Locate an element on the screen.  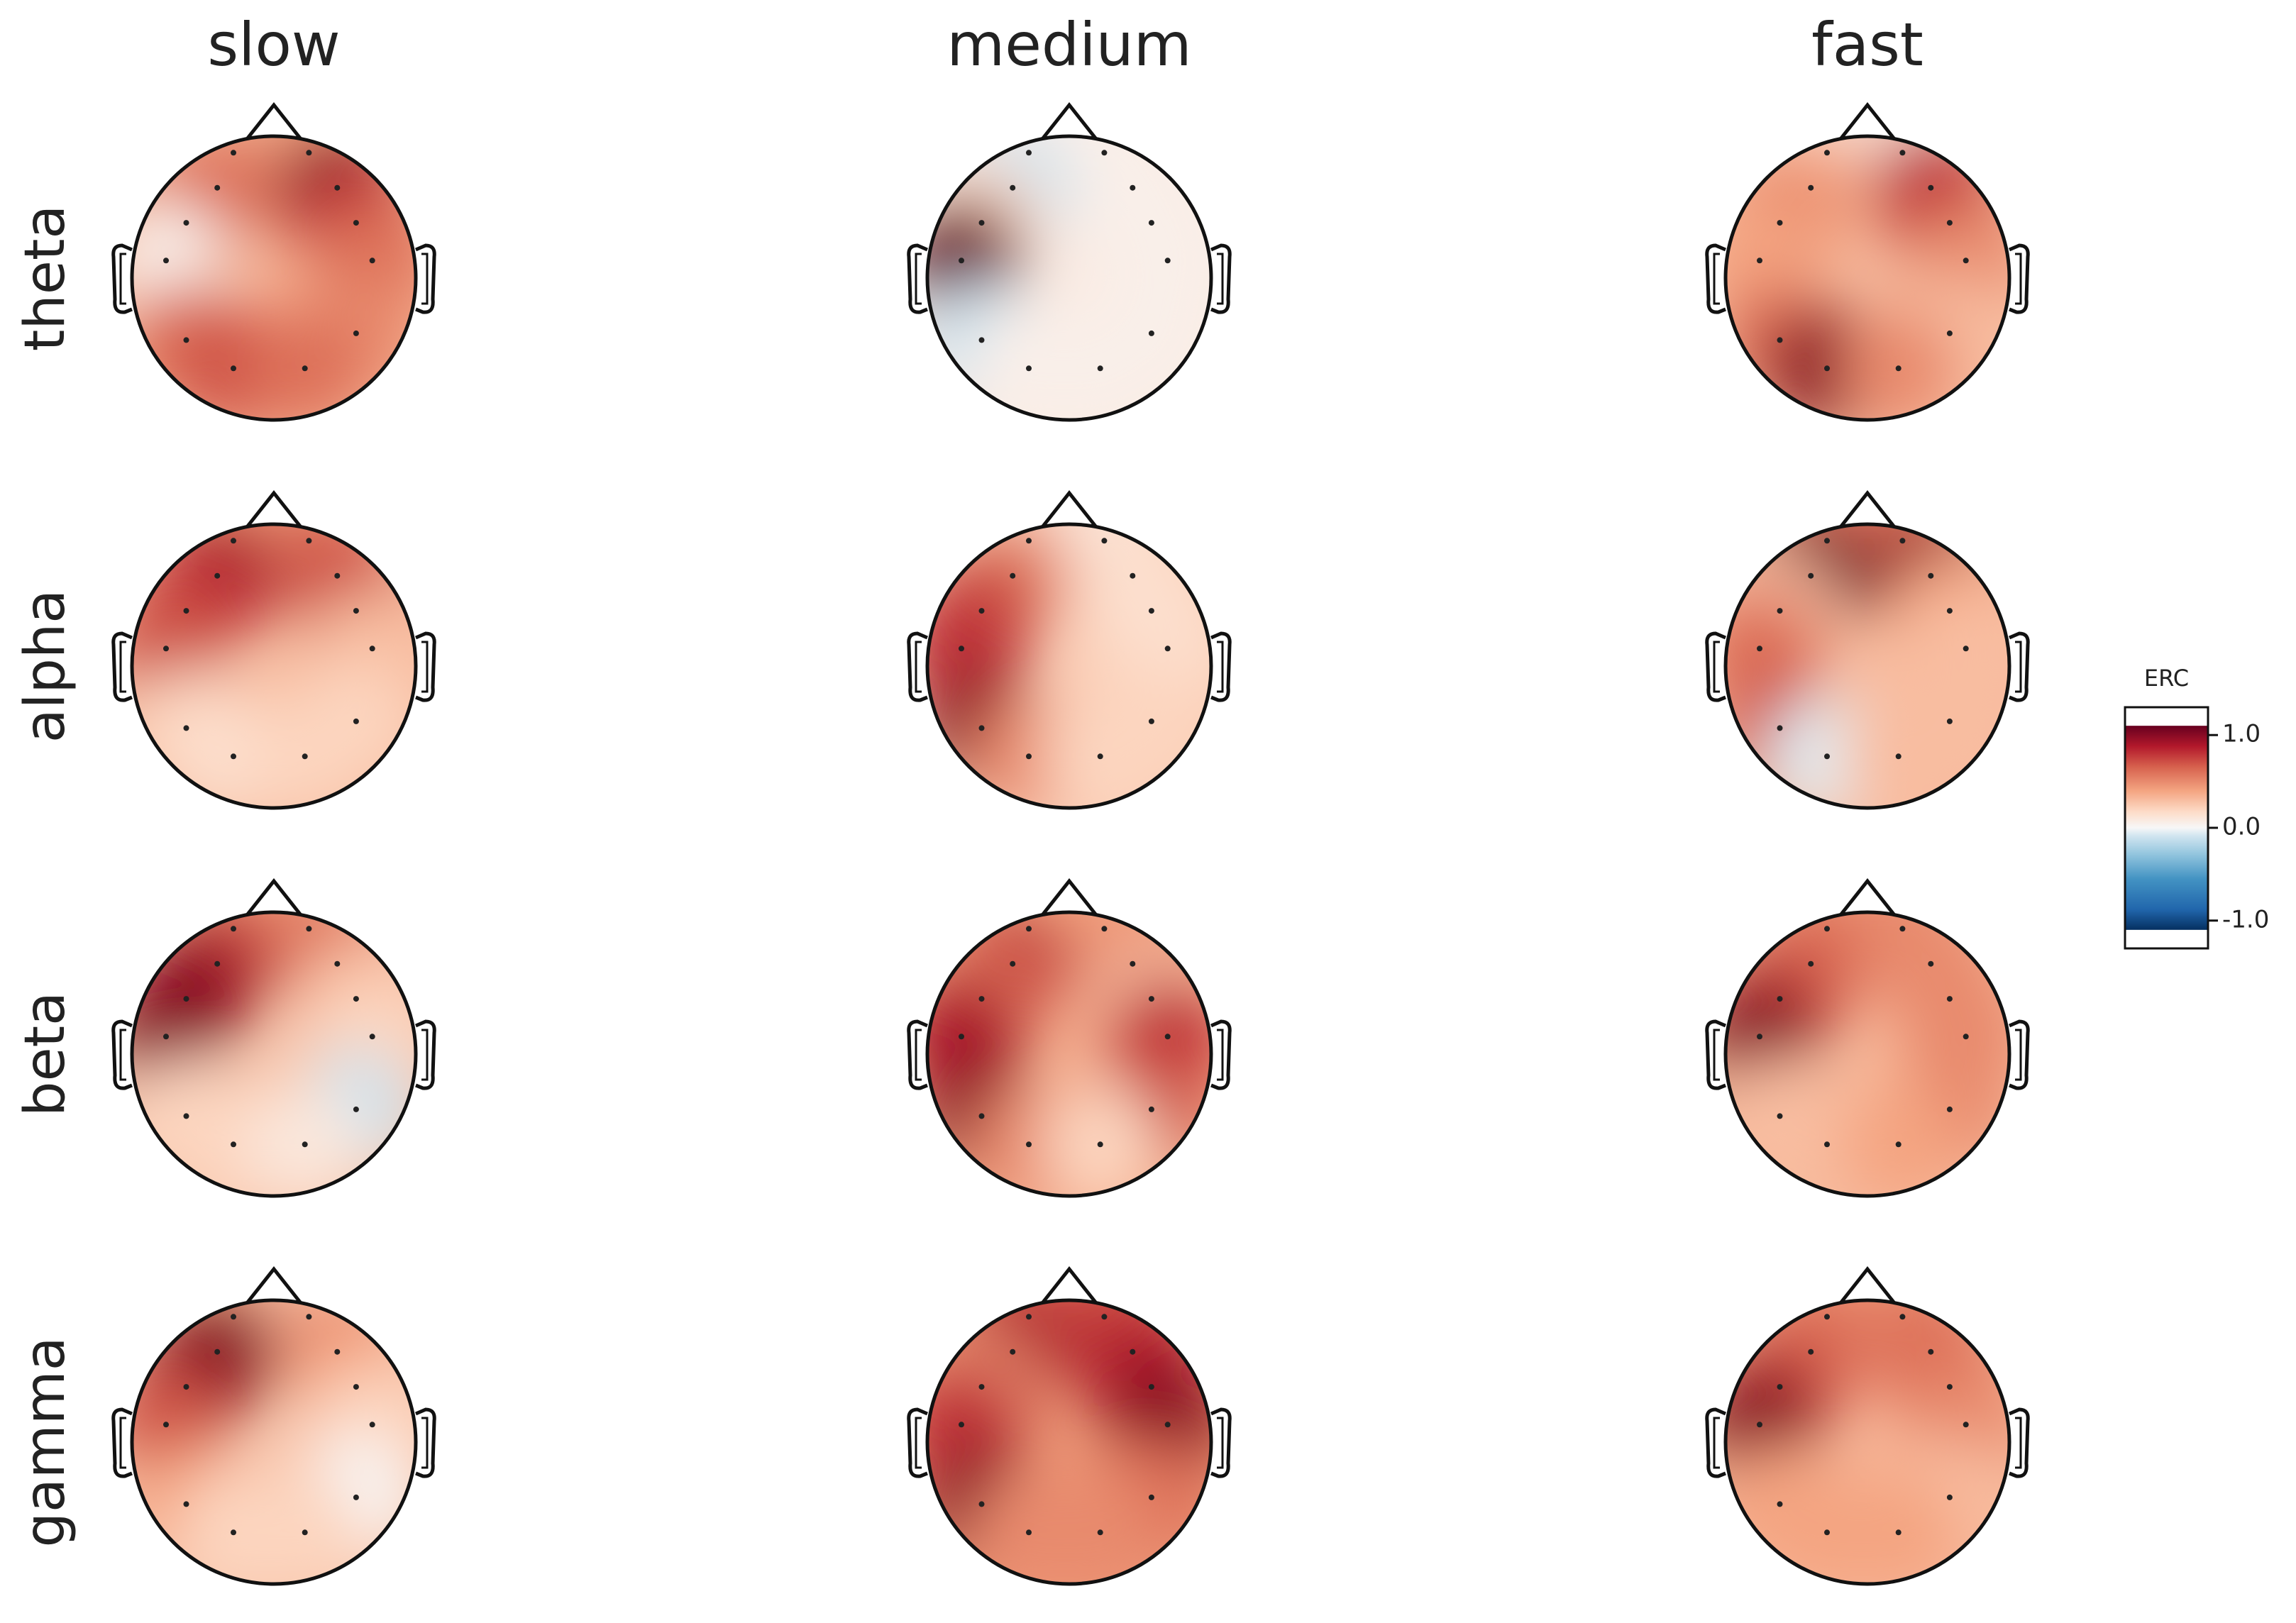
row-label: alpha is located at coordinates (45, 666).